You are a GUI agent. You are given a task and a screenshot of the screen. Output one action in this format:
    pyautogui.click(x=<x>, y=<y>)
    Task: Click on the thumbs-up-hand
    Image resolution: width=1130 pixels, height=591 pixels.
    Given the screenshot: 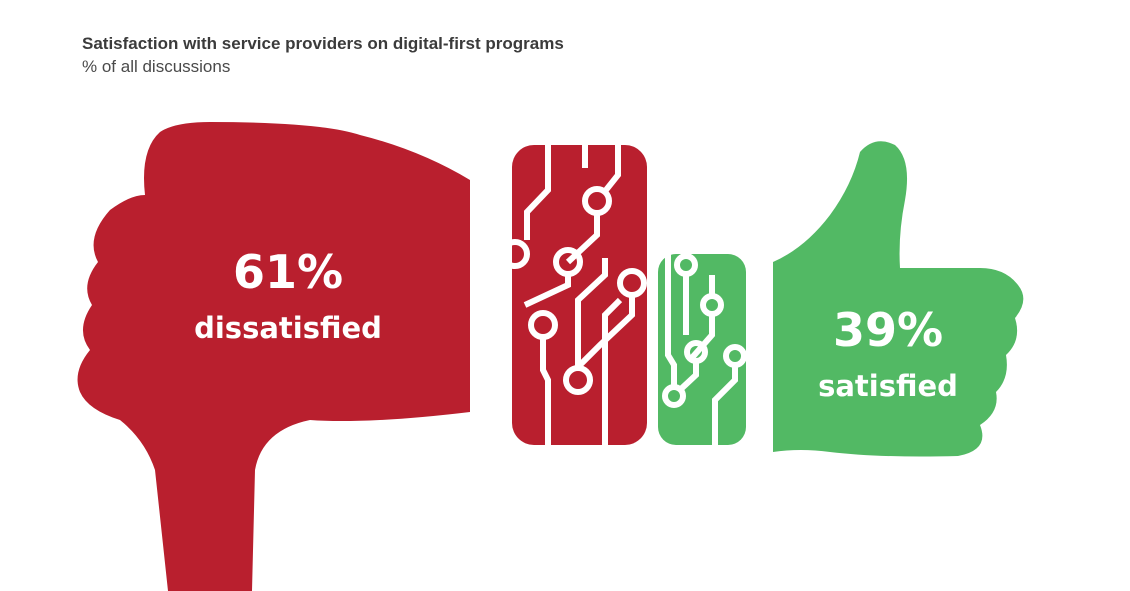 What is the action you would take?
    pyautogui.click(x=898, y=299)
    